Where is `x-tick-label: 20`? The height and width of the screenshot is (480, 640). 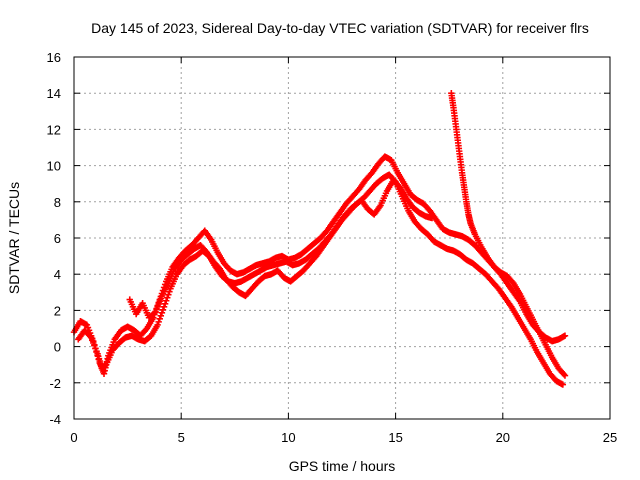
x-tick-label: 20 is located at coordinates (503, 437).